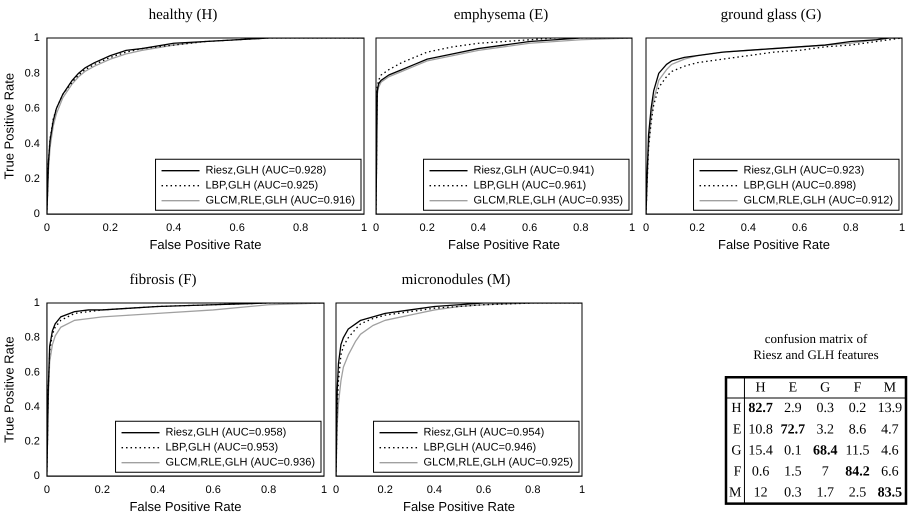 Image resolution: width=910 pixels, height=517 pixels. I want to click on legend-label: LBP,GLH (AUC=0.946), so click(480, 448).